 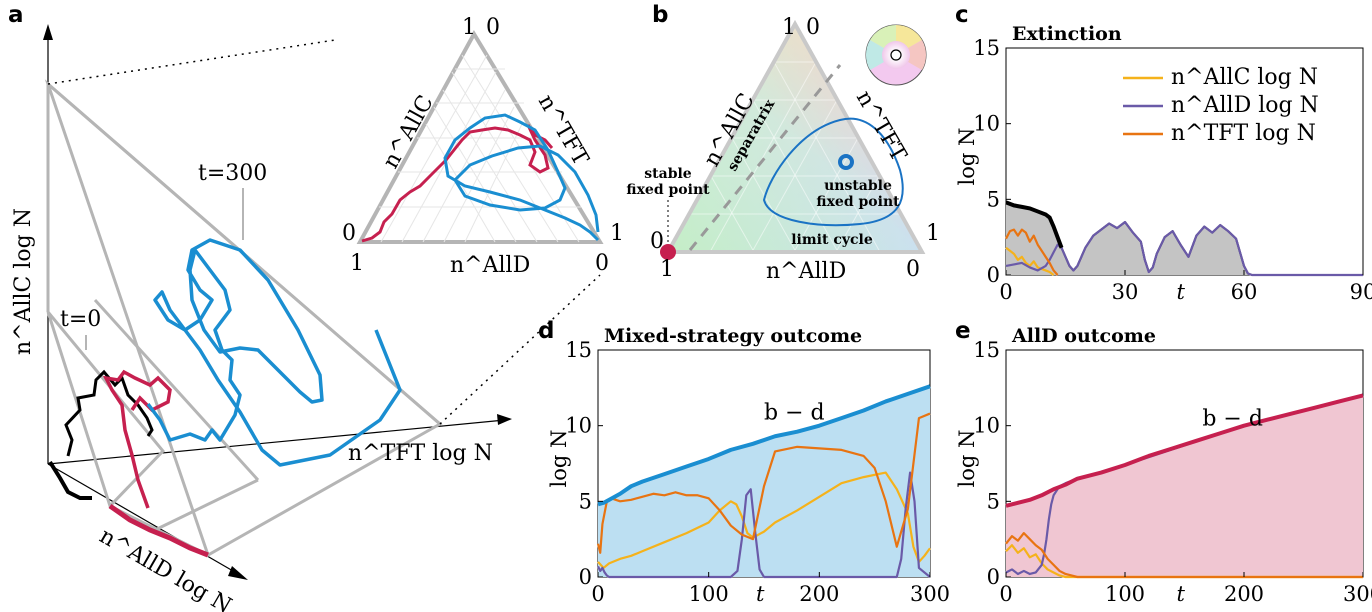 What do you see at coordinates (846, 162) in the screenshot?
I see `unstable-fixed-point` at bounding box center [846, 162].